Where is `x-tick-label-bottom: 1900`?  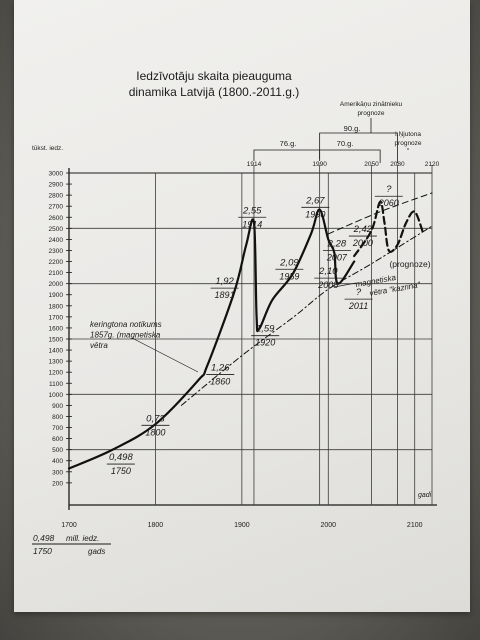 x-tick-label-bottom: 1900 is located at coordinates (242, 525).